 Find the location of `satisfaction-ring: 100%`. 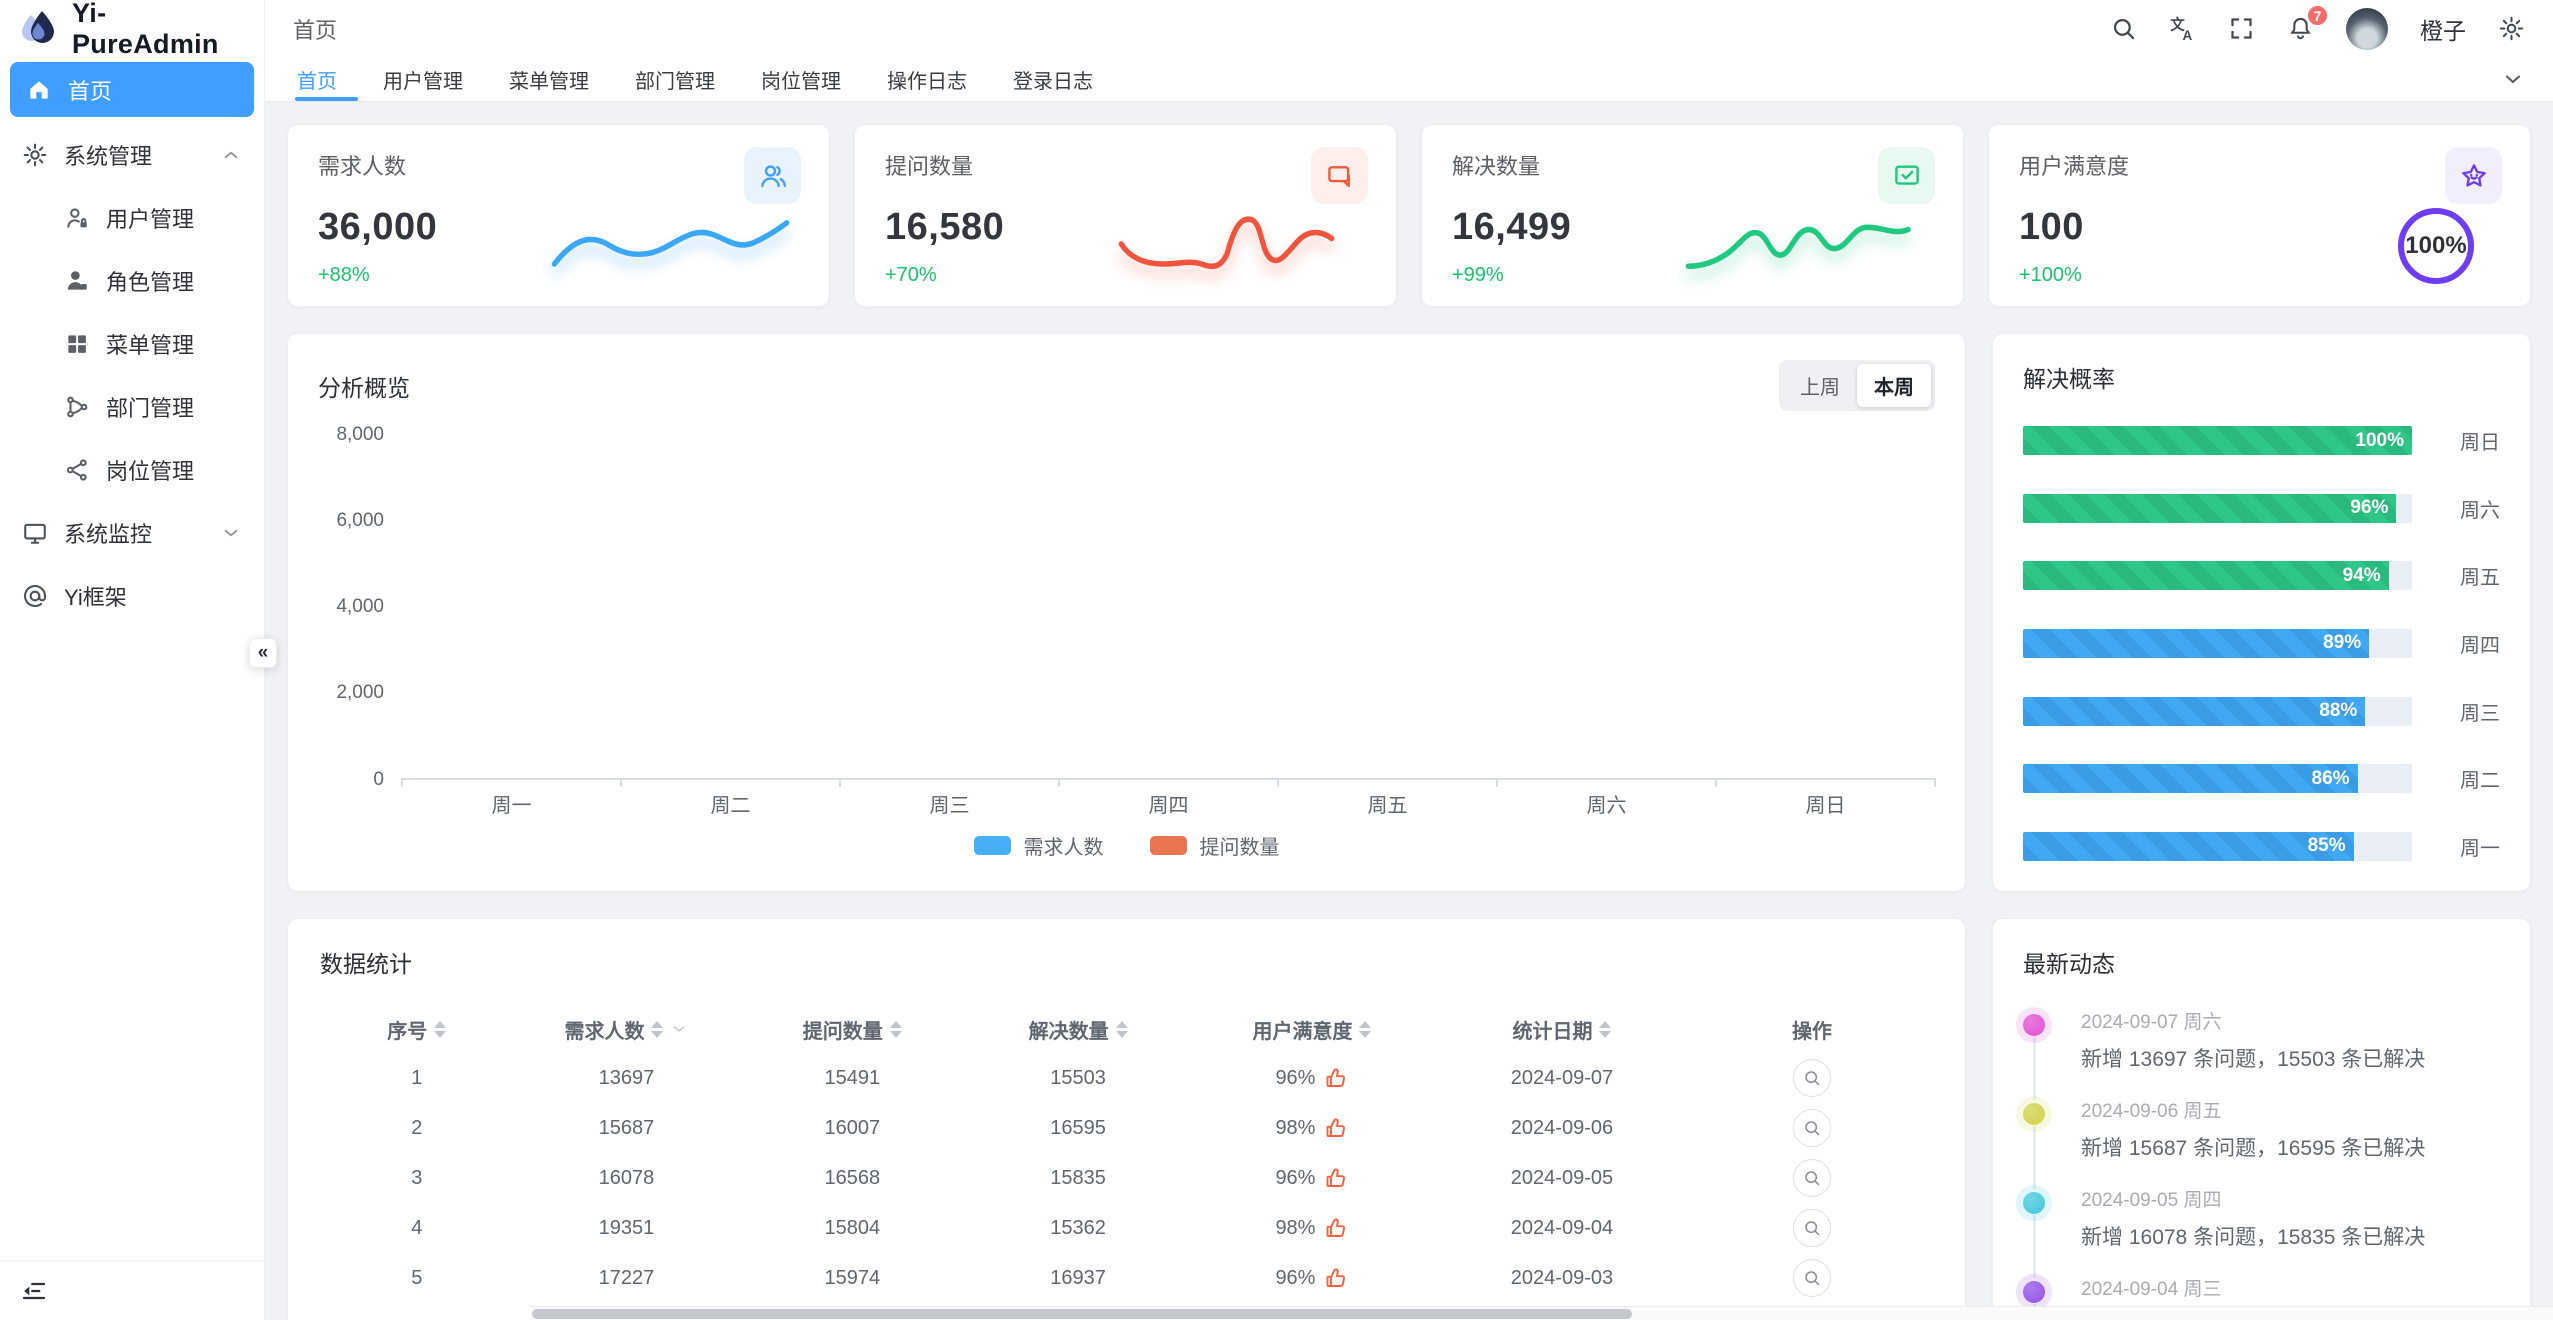

satisfaction-ring: 100% is located at coordinates (2436, 246).